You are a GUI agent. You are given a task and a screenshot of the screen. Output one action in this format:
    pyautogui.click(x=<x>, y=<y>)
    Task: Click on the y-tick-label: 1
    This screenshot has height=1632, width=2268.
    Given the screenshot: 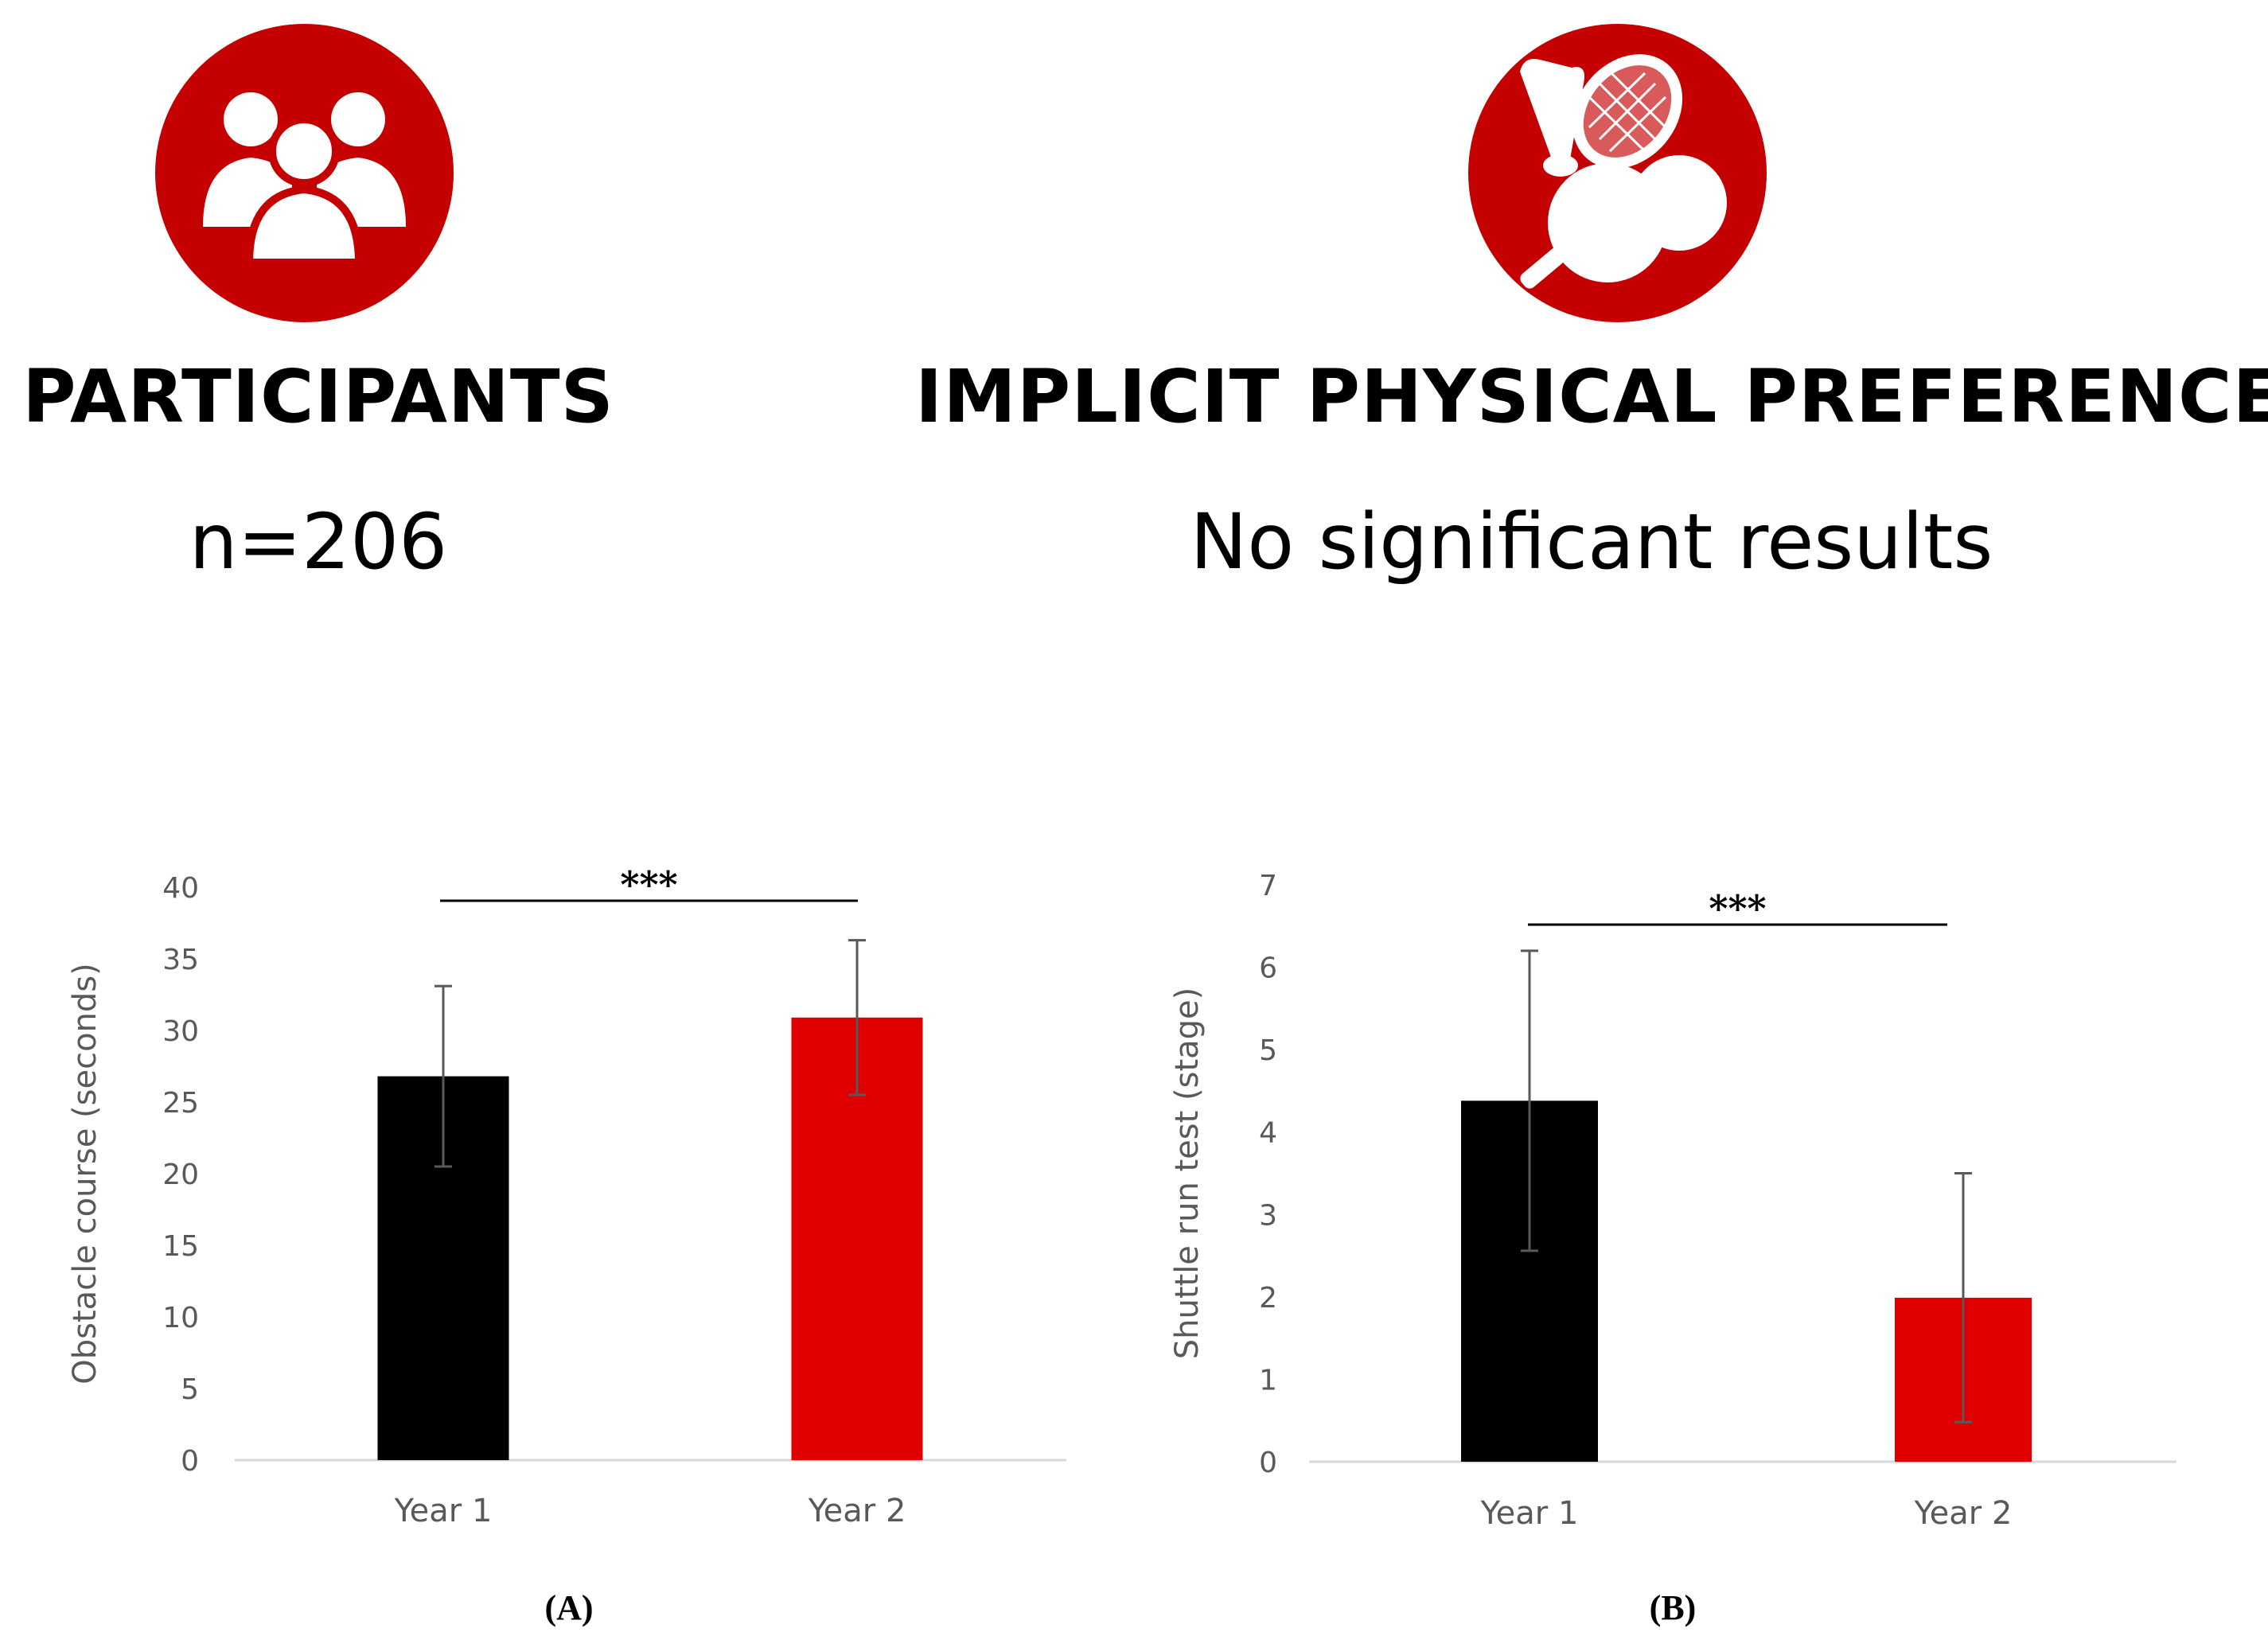 What is the action you would take?
    pyautogui.click(x=1268, y=1380)
    